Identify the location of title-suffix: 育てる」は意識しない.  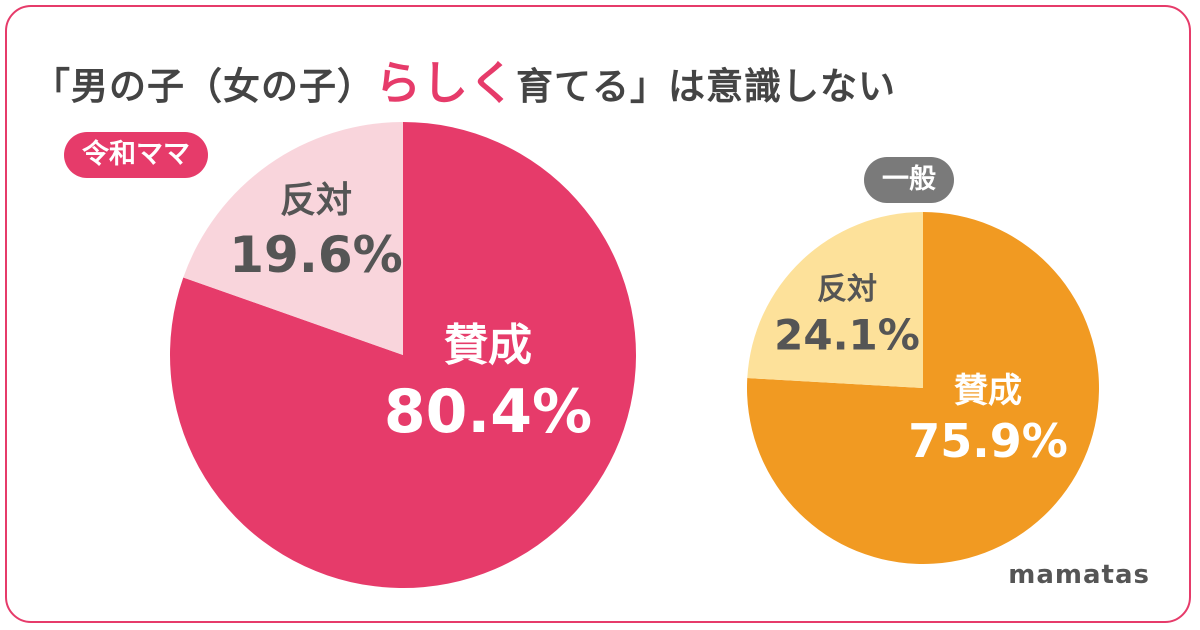
(706, 86).